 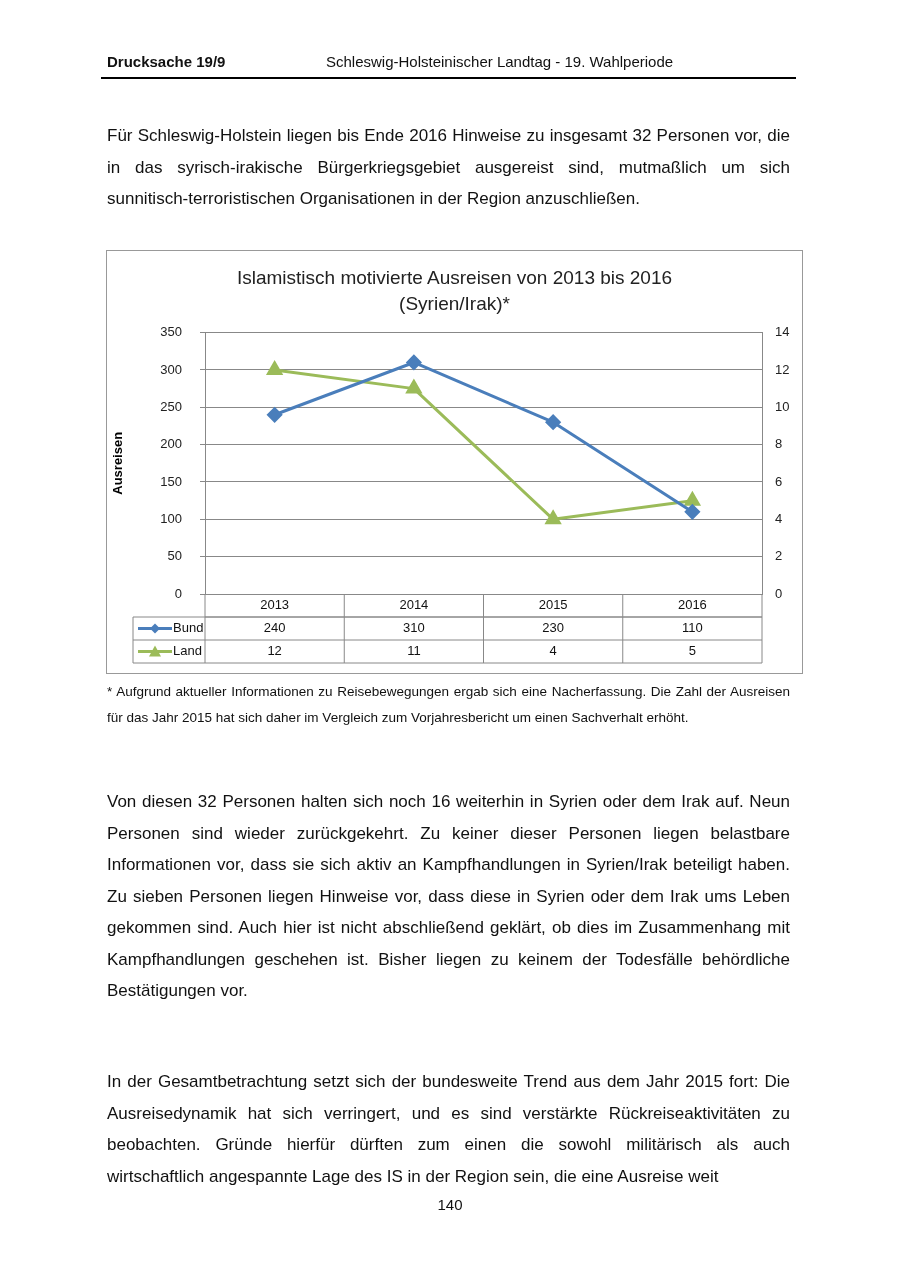 I want to click on y-tick-label: 150, so click(x=171, y=481).